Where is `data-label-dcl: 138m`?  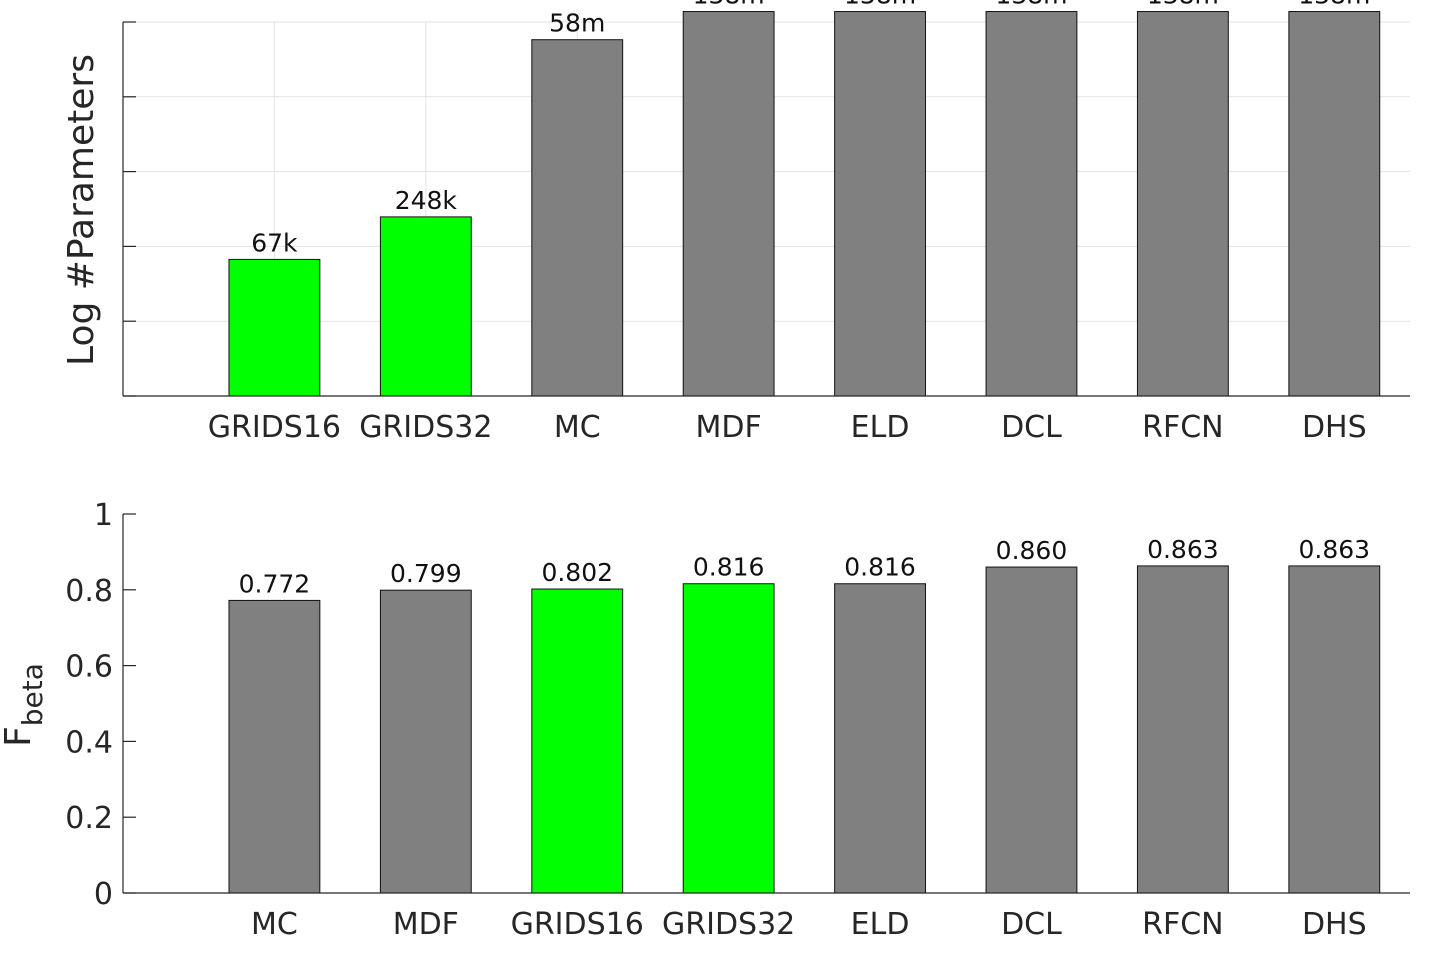
data-label-dcl: 138m is located at coordinates (1031, 5).